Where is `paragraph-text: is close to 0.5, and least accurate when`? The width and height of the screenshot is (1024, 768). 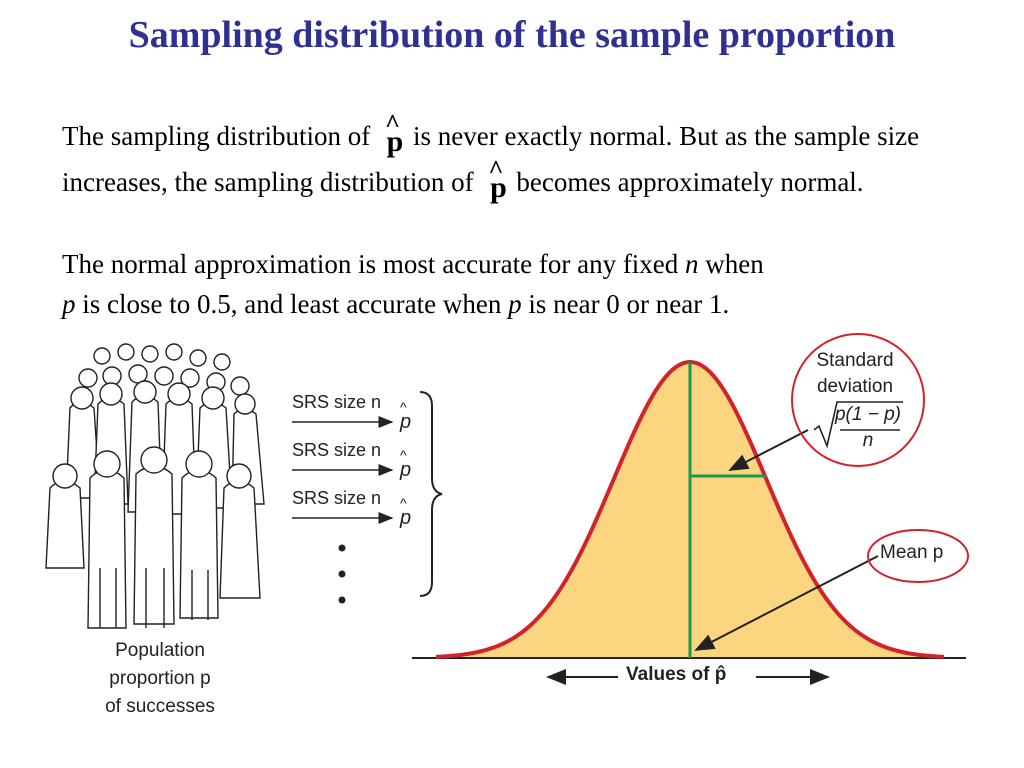 paragraph-text: is close to 0.5, and least accurate when is located at coordinates (292, 304).